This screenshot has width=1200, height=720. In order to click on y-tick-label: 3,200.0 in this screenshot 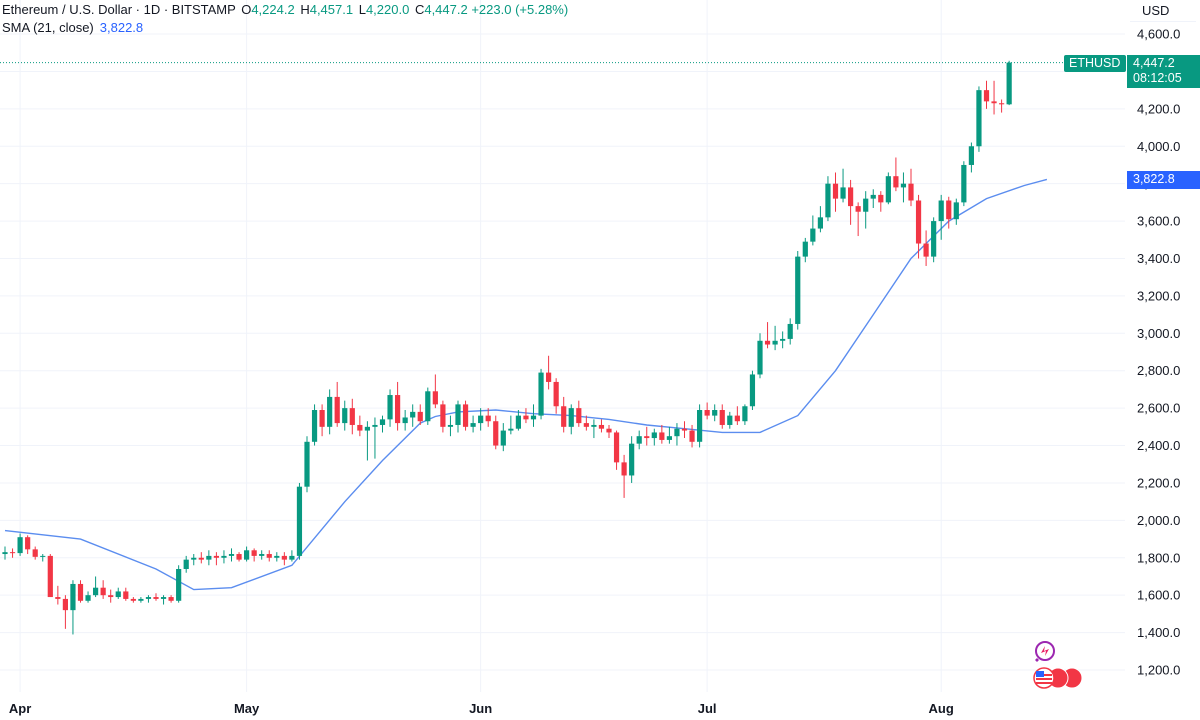, I will do `click(1158, 295)`.